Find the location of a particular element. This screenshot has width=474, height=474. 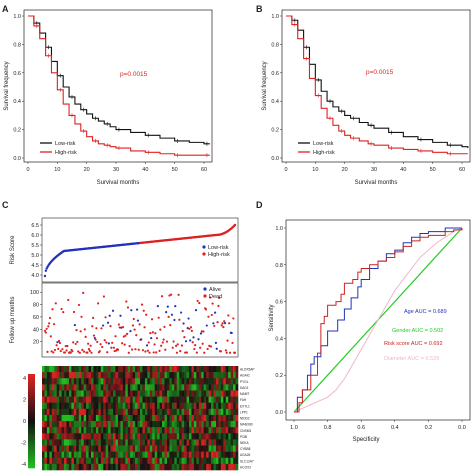

heatmap-gene-label: ALOX5AP is located at coordinates (247, 370).